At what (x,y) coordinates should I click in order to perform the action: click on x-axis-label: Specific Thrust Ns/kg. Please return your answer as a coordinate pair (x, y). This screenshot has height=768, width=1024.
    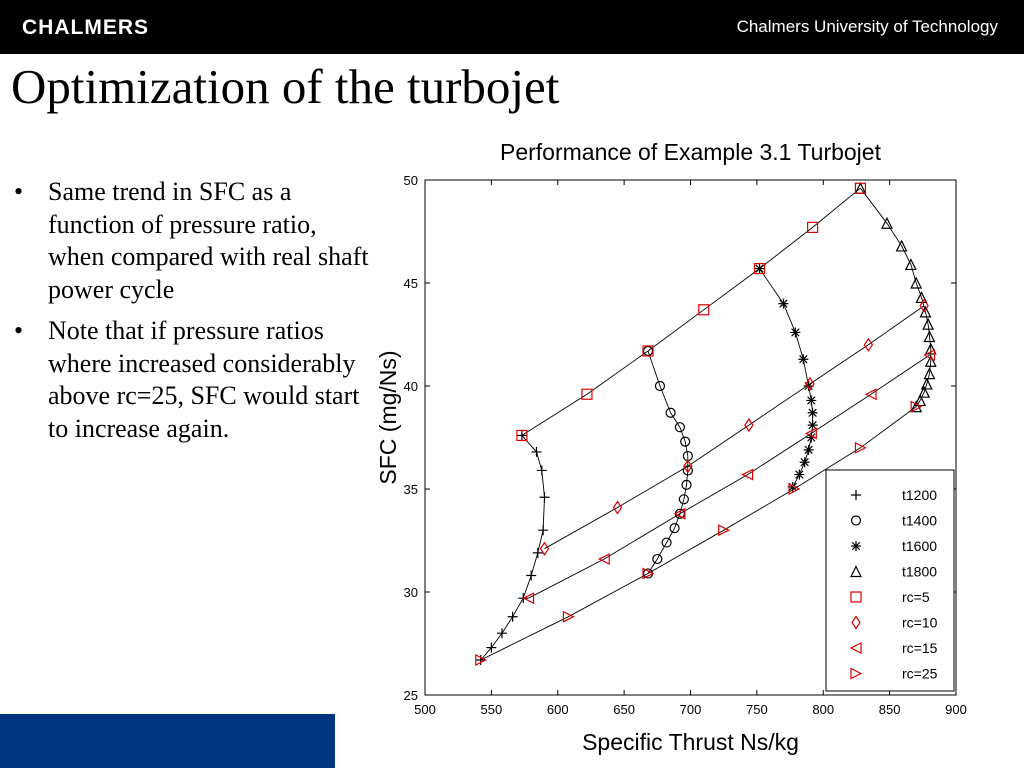
    Looking at the image, I should click on (690, 742).